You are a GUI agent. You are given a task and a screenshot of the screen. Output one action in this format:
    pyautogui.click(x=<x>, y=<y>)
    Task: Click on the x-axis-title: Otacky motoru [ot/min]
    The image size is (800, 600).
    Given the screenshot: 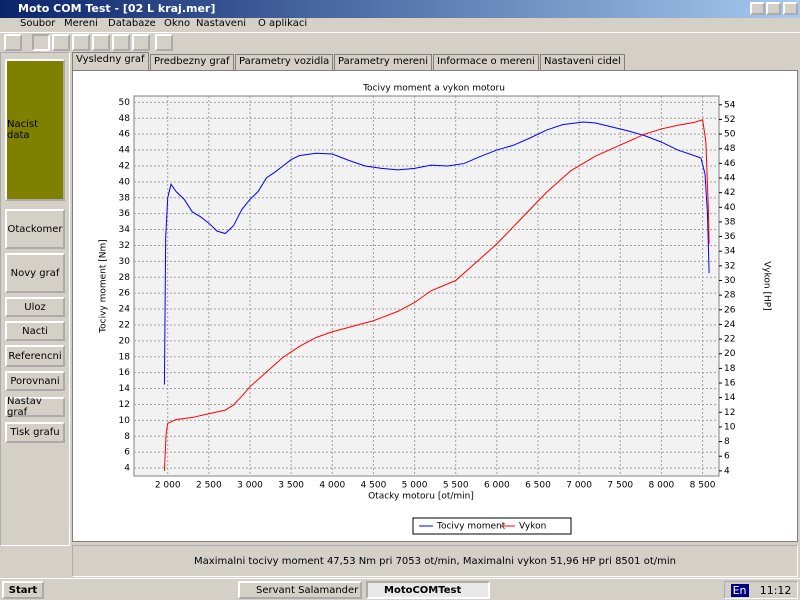 What is the action you would take?
    pyautogui.click(x=421, y=497)
    